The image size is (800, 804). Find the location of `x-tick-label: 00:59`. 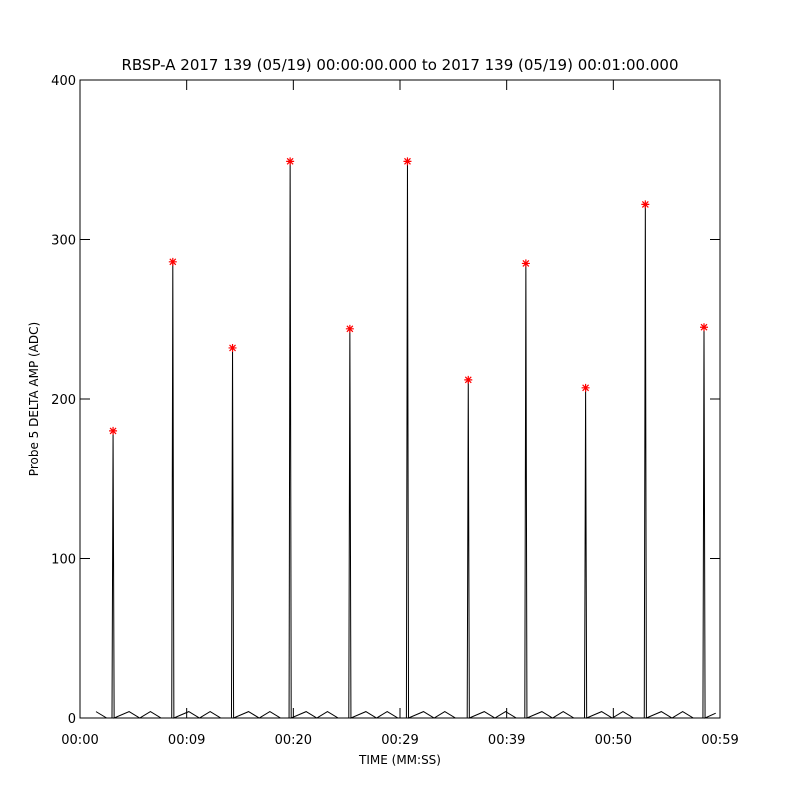

x-tick-label: 00:59 is located at coordinates (719, 740).